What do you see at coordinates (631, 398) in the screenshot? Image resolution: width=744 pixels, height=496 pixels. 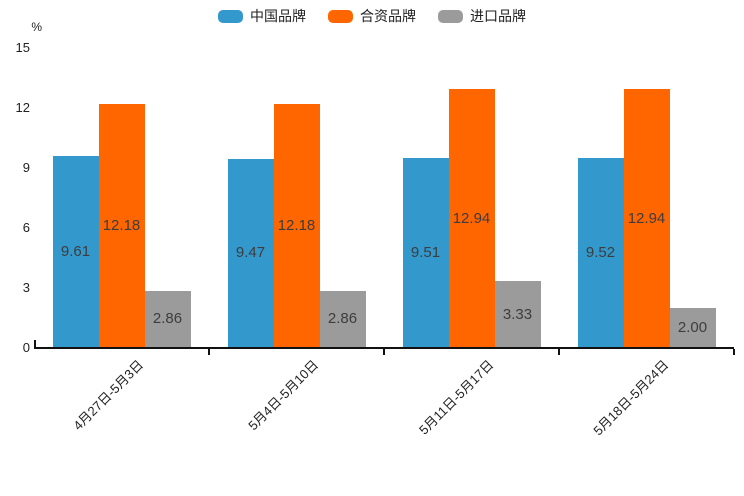 I see `x-category-label: 5月18日-5月24日` at bounding box center [631, 398].